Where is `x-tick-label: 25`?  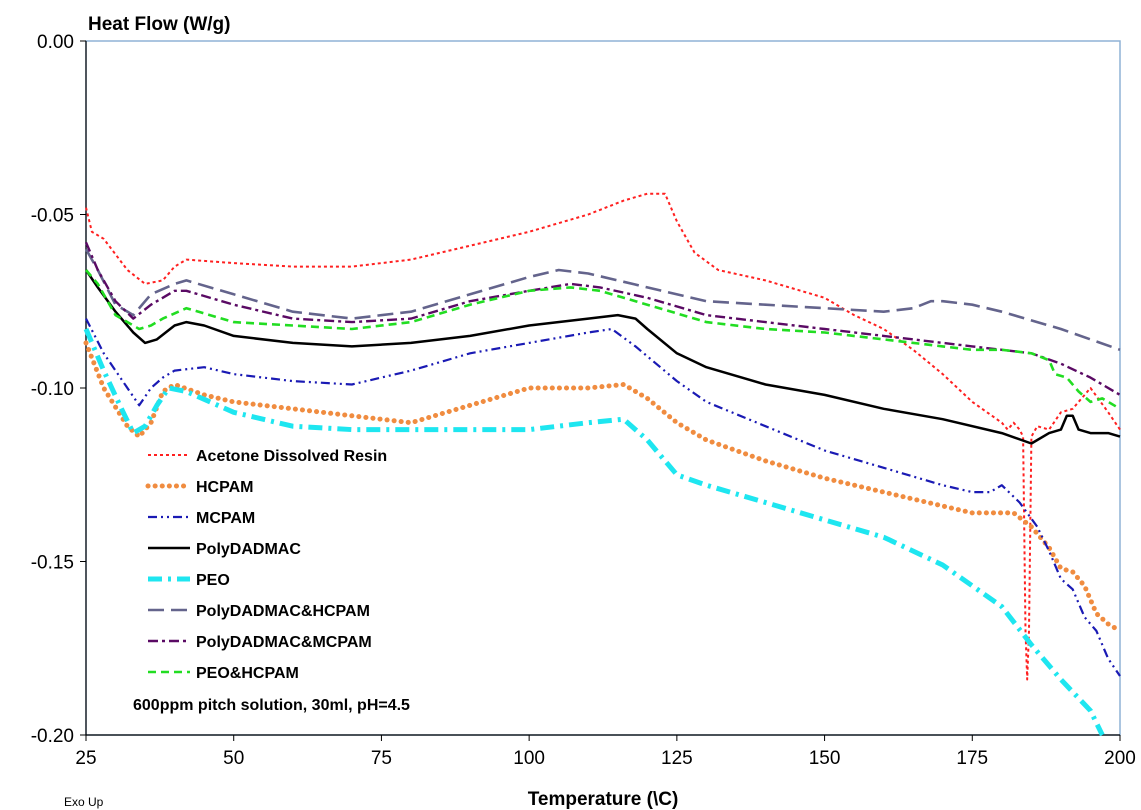 x-tick-label: 25 is located at coordinates (85, 758).